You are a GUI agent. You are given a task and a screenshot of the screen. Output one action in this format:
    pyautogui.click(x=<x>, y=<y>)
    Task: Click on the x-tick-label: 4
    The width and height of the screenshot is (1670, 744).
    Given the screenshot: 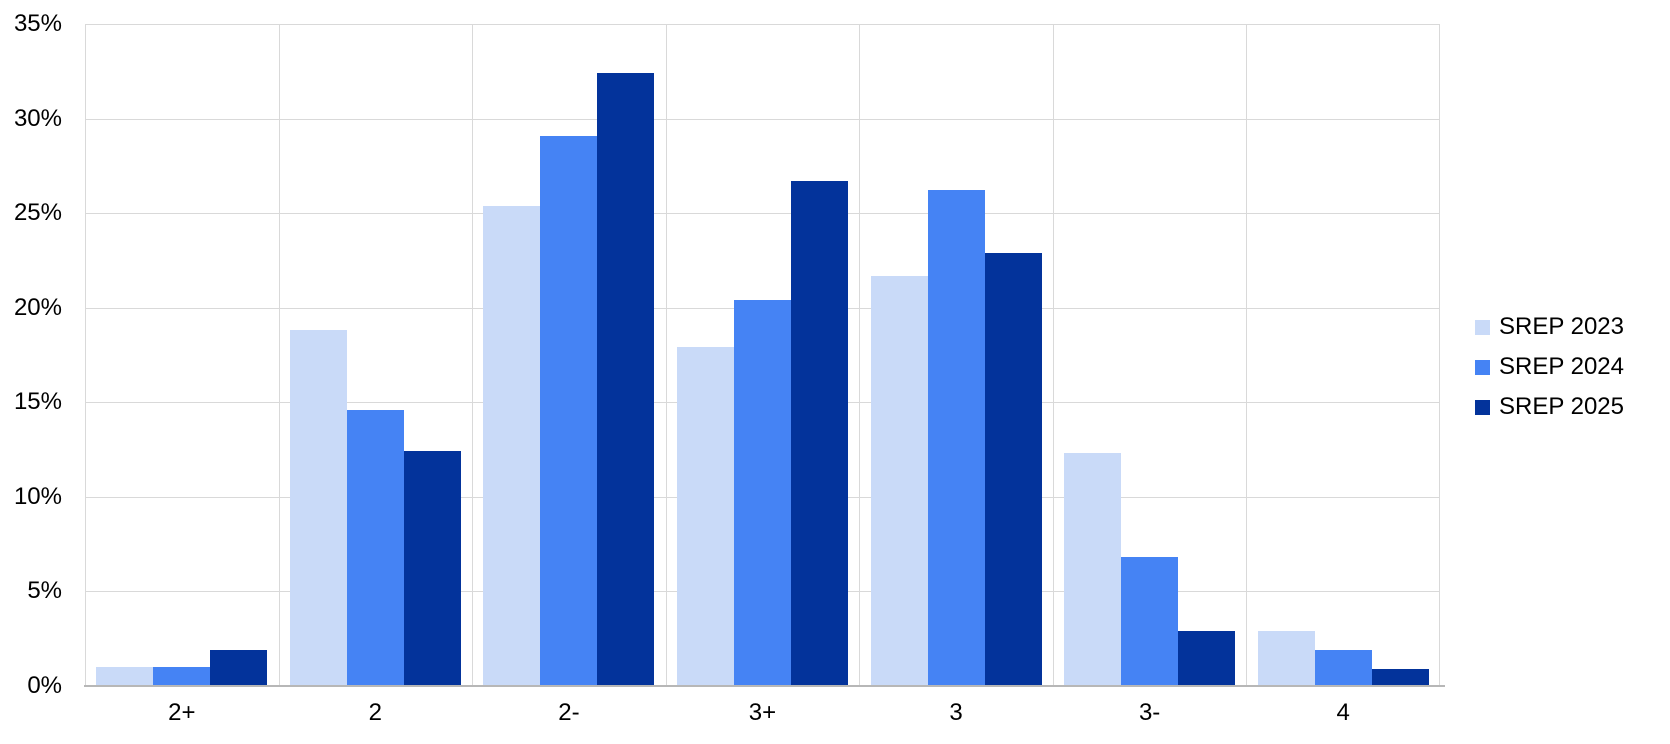 What is the action you would take?
    pyautogui.click(x=1343, y=712)
    